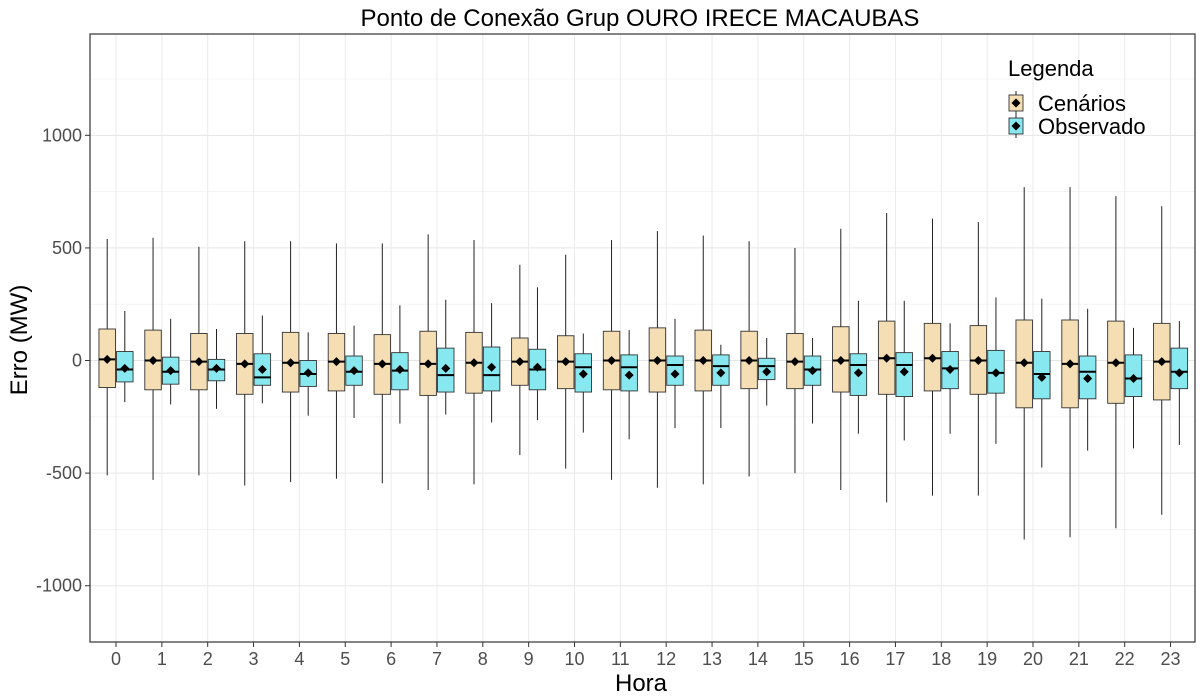  What do you see at coordinates (345, 659) in the screenshot?
I see `x-tick-label: 5` at bounding box center [345, 659].